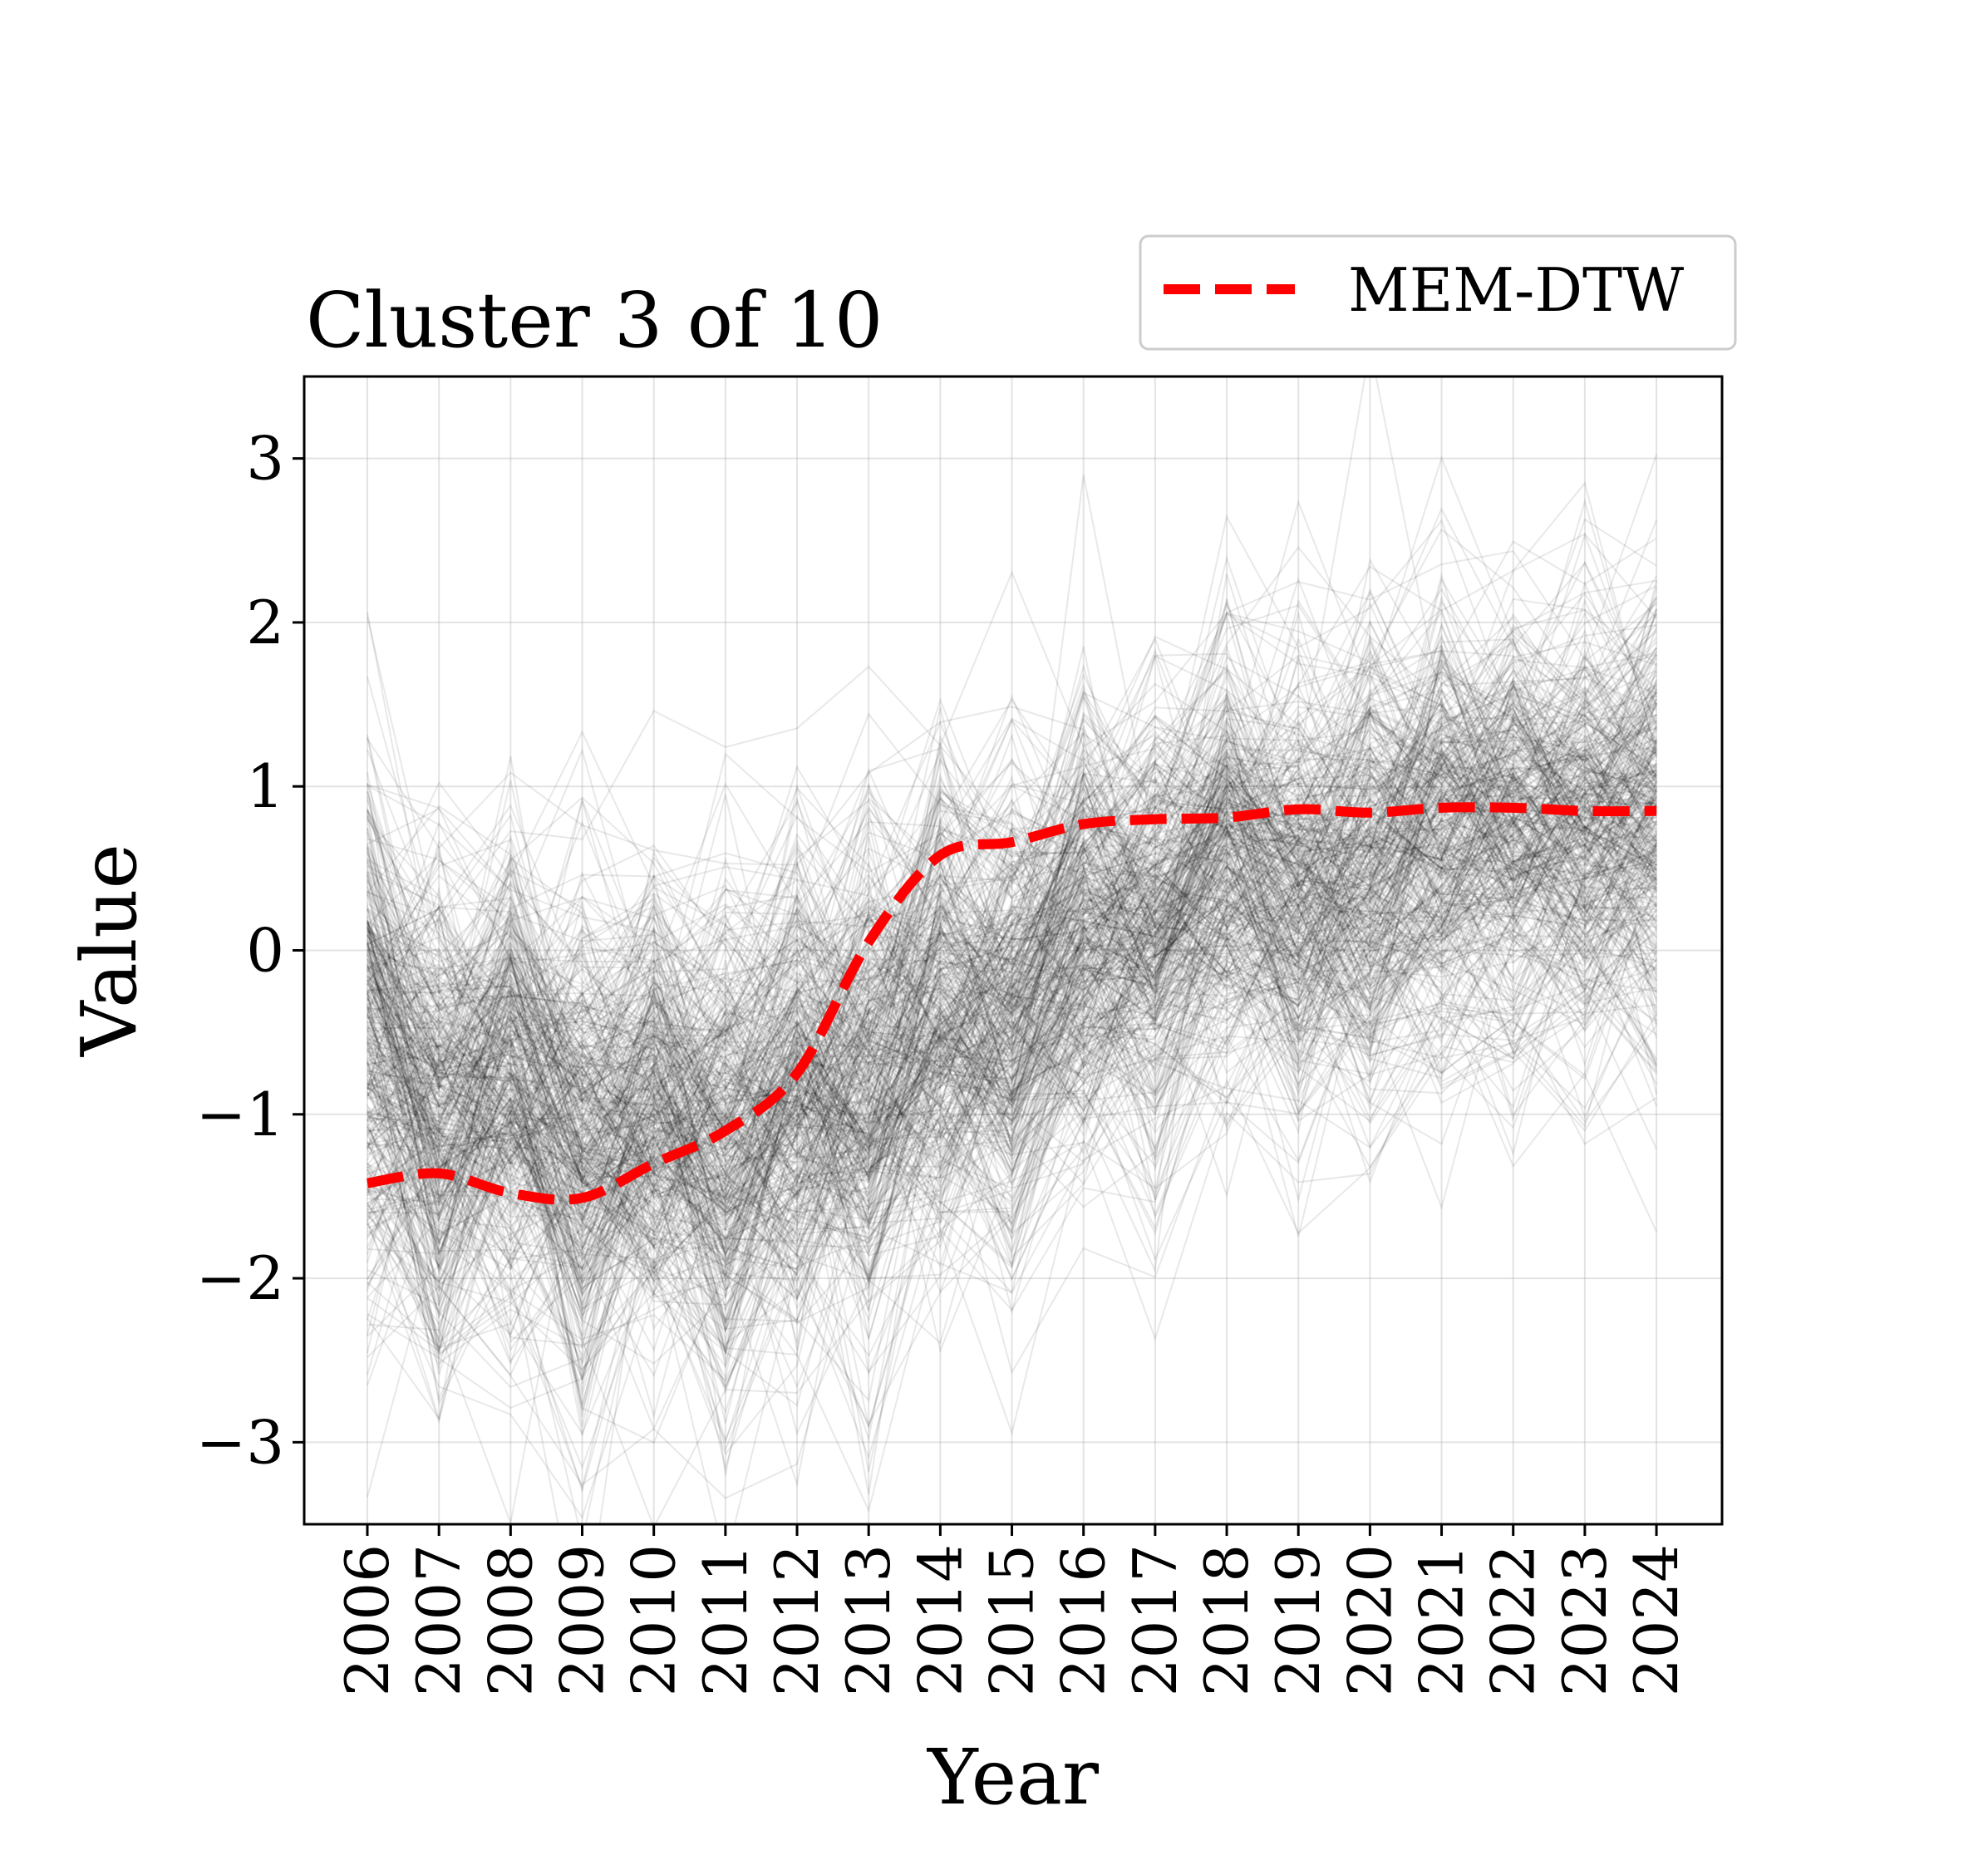  What do you see at coordinates (439, 1620) in the screenshot?
I see `x-tick-label: 2007` at bounding box center [439, 1620].